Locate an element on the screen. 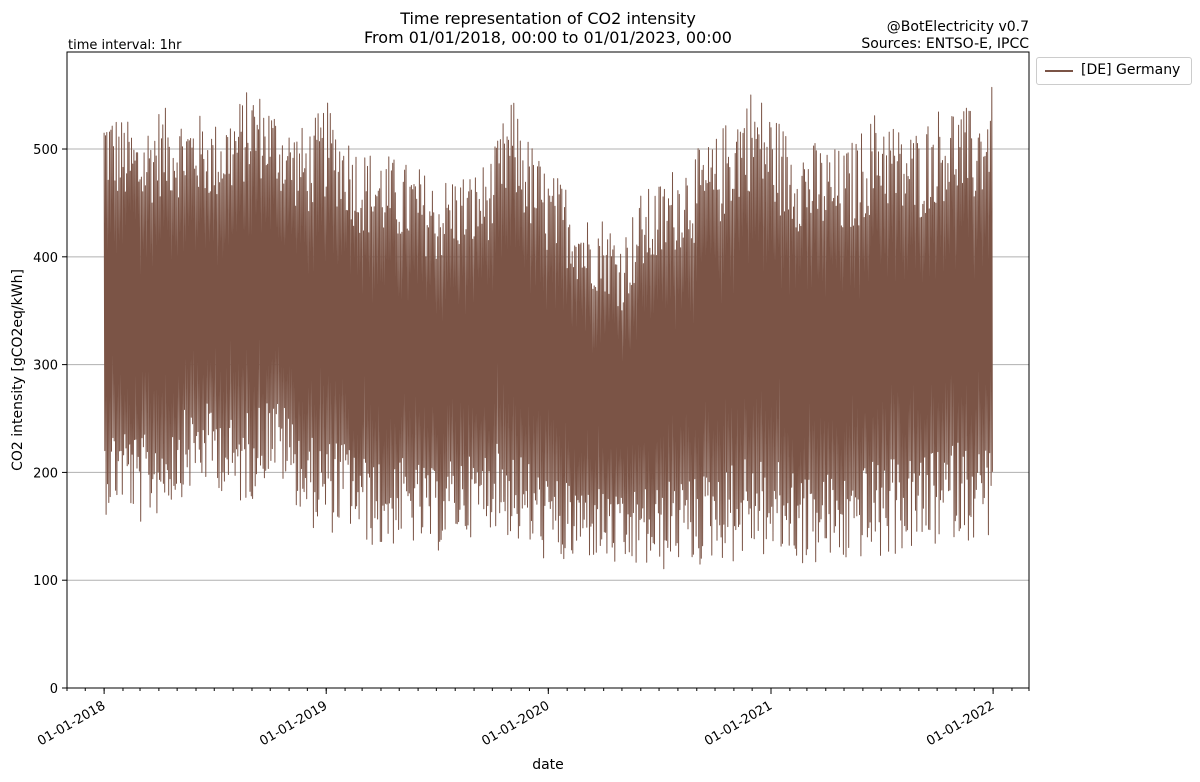 This screenshot has width=1200, height=782. x-tick-label: 01-01-2018 is located at coordinates (71, 723).